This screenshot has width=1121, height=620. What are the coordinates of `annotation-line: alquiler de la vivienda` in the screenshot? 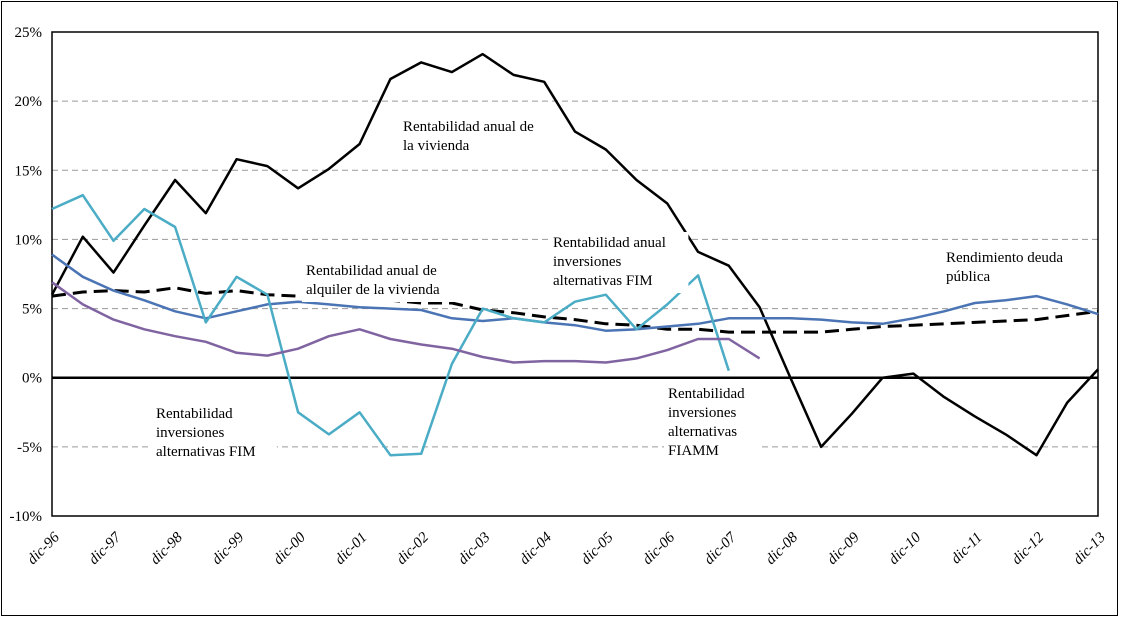 It's located at (373, 290).